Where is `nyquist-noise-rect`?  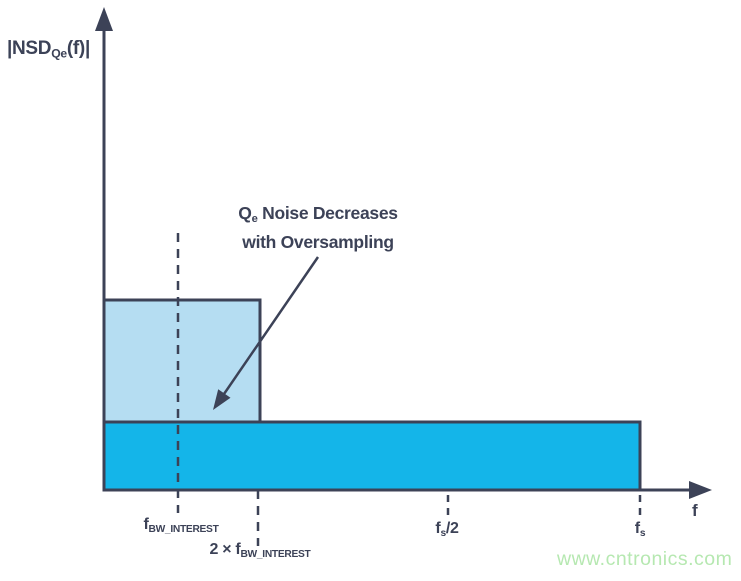
nyquist-noise-rect is located at coordinates (182, 361).